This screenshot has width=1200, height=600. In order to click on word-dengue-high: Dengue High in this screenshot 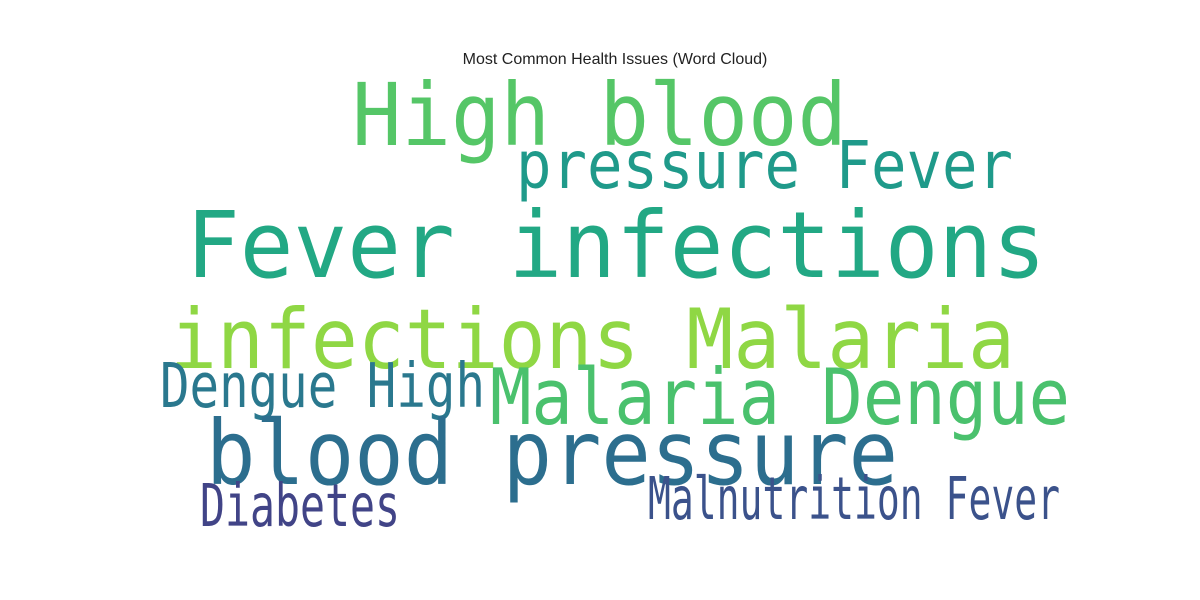, I will do `click(322, 386)`.